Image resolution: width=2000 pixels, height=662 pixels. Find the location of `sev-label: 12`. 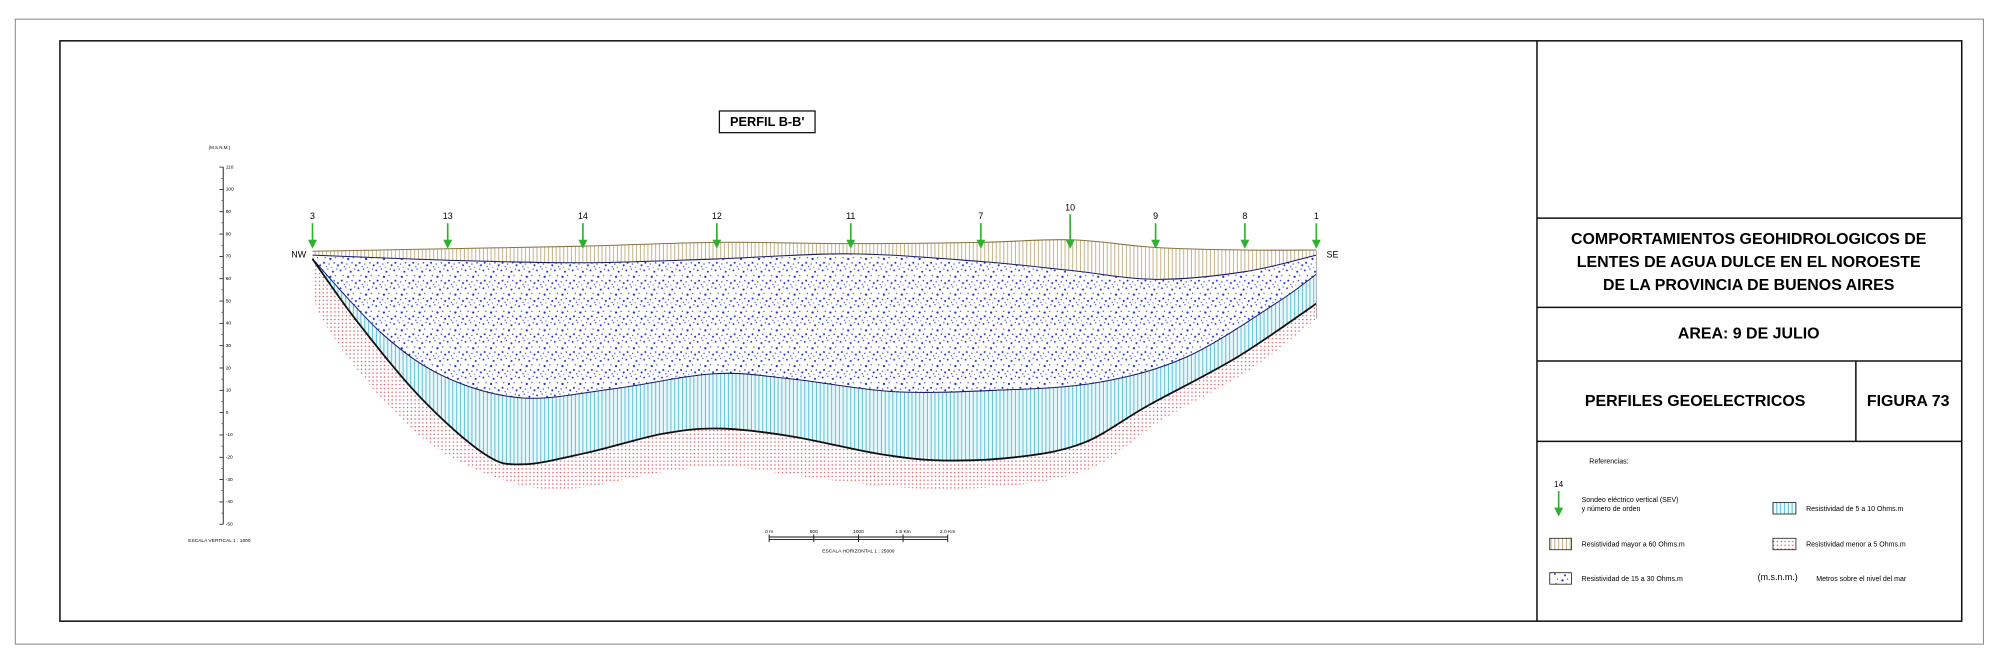

sev-label: 12 is located at coordinates (717, 216).